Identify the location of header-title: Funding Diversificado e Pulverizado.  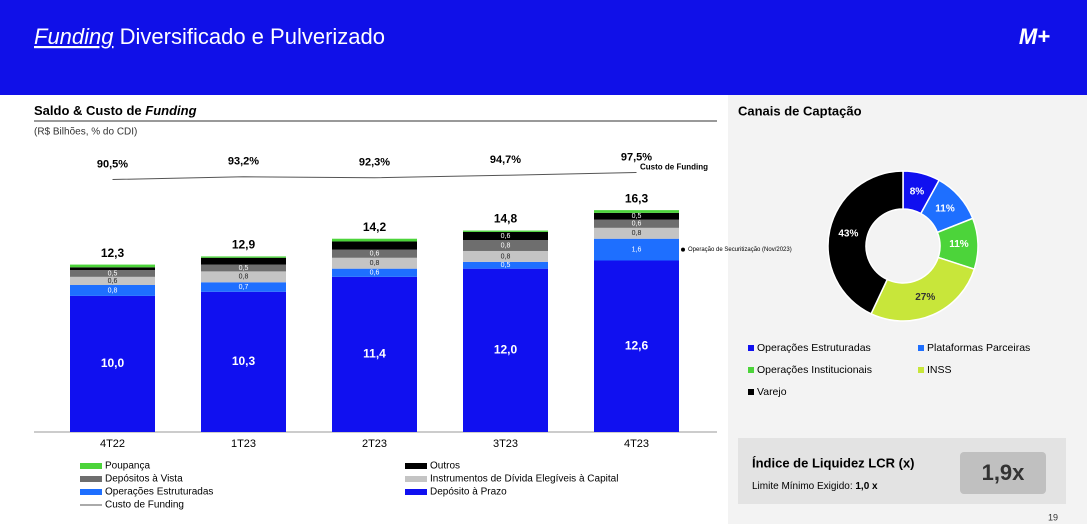
(209, 36).